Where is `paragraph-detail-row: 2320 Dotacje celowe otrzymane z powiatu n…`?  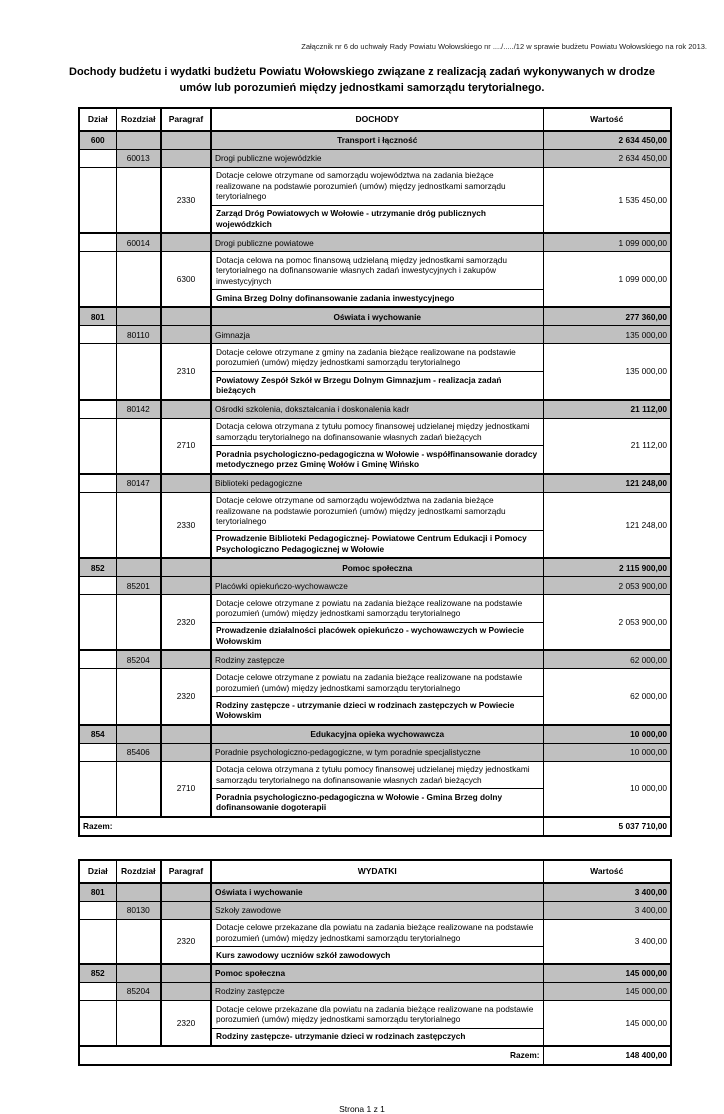 paragraph-detail-row: 2320 Dotacje celowe otrzymane z powiatu n… is located at coordinates (375, 697).